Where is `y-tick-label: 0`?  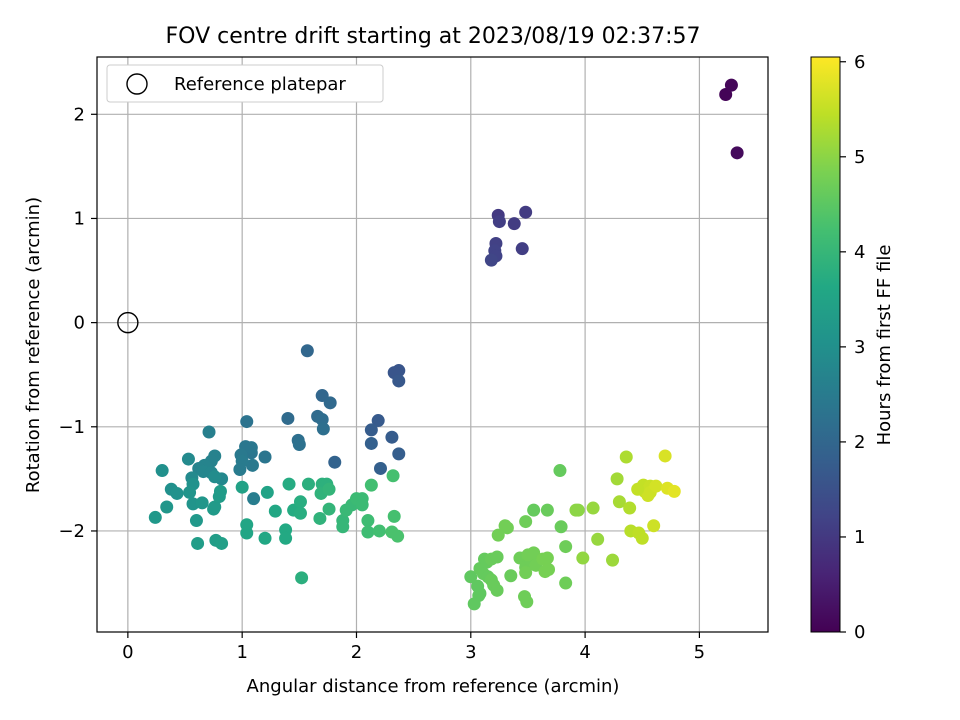
y-tick-label: 0 is located at coordinates (79, 323).